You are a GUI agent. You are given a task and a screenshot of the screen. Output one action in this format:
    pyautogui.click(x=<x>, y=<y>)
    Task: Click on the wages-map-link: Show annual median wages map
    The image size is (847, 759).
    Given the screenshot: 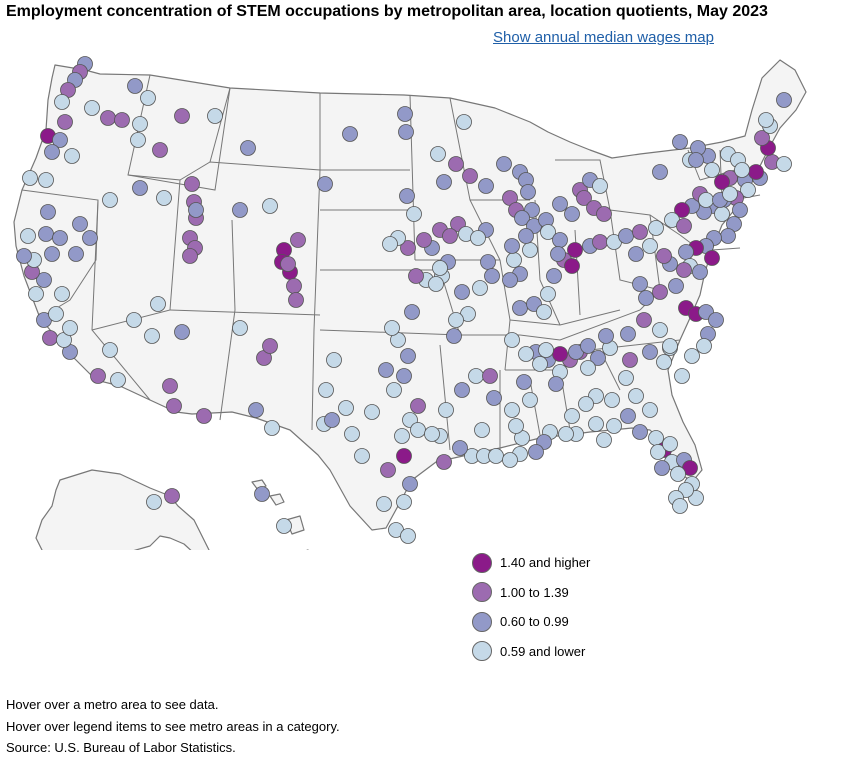 What is the action you would take?
    pyautogui.click(x=603, y=37)
    